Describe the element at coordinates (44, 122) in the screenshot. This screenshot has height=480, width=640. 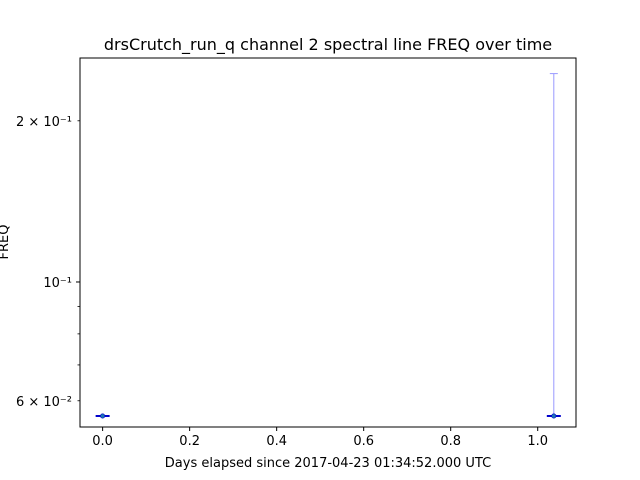
I see `y-minor-tick-label: 2 × 10⁻¹` at that location.